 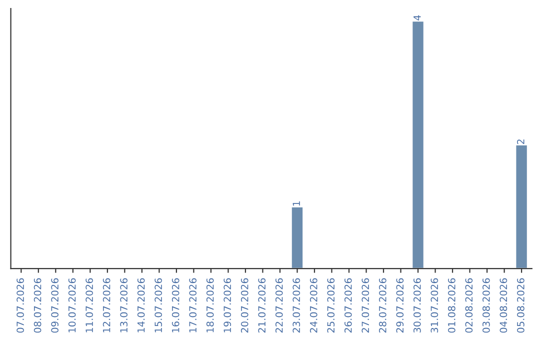 What do you see at coordinates (504, 305) in the screenshot?
I see `x-tick-label: 04.08.2026` at bounding box center [504, 305].